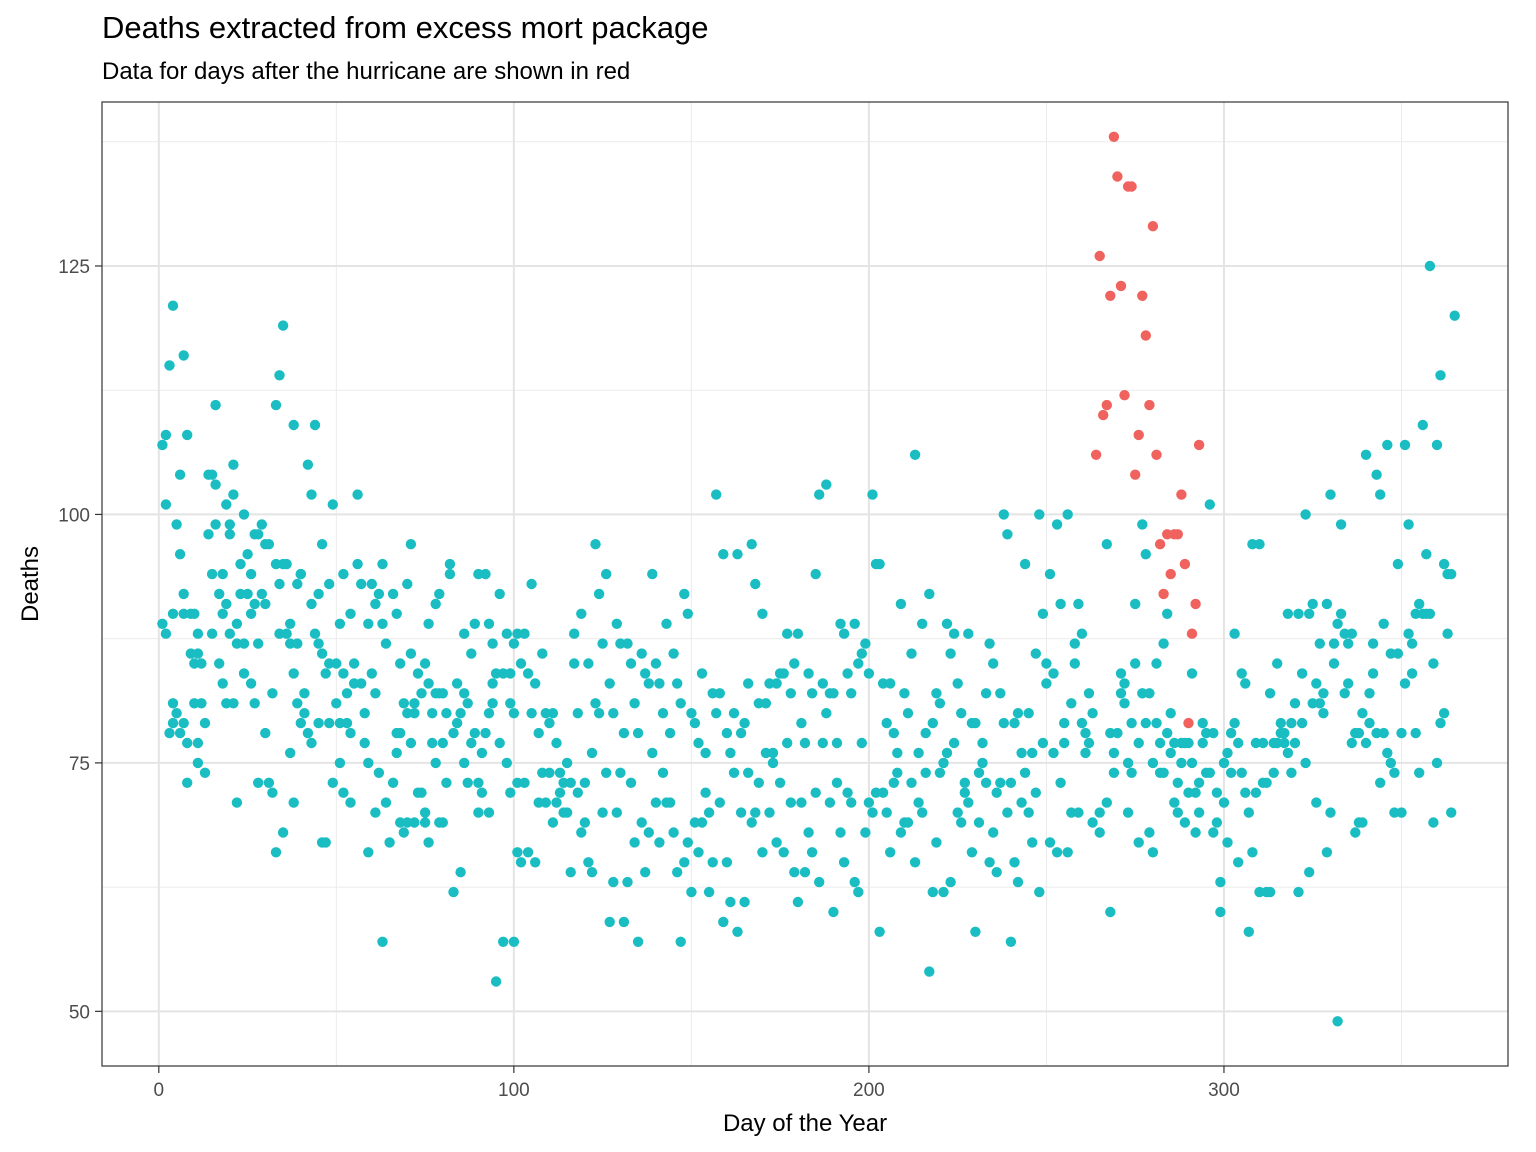  I want to click on y-tick-label: 125, so click(74, 267).